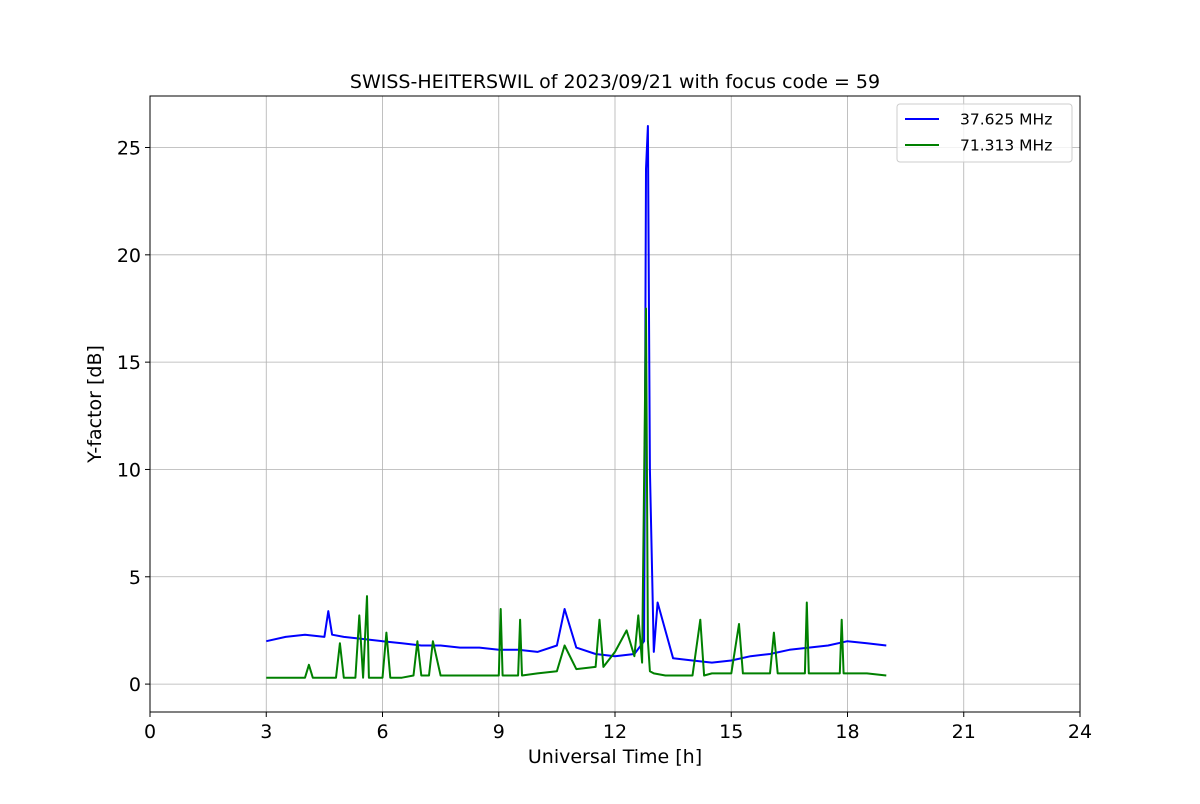  I want to click on y-tick-label: 25, so click(129, 149).